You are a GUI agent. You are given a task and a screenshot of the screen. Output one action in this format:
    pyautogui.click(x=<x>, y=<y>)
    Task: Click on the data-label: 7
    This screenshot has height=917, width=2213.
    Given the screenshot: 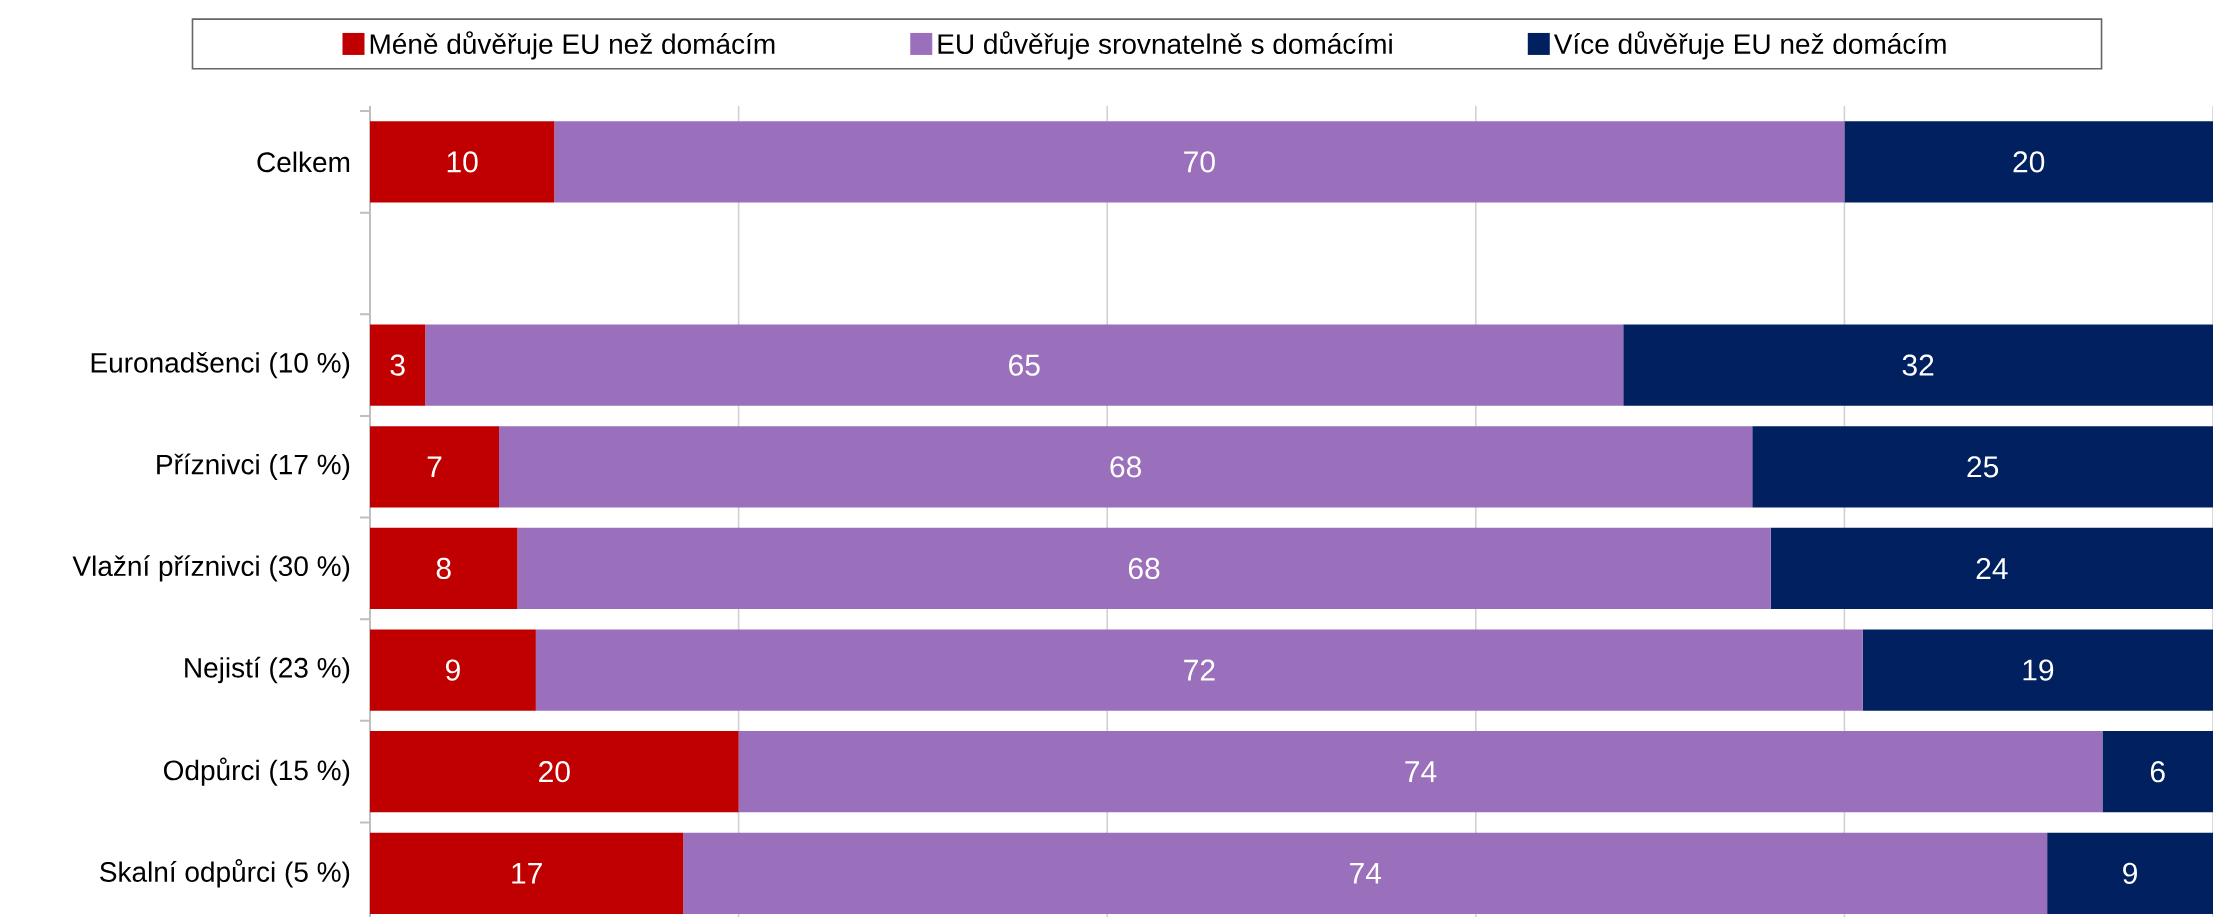 What is the action you would take?
    pyautogui.click(x=434, y=467)
    